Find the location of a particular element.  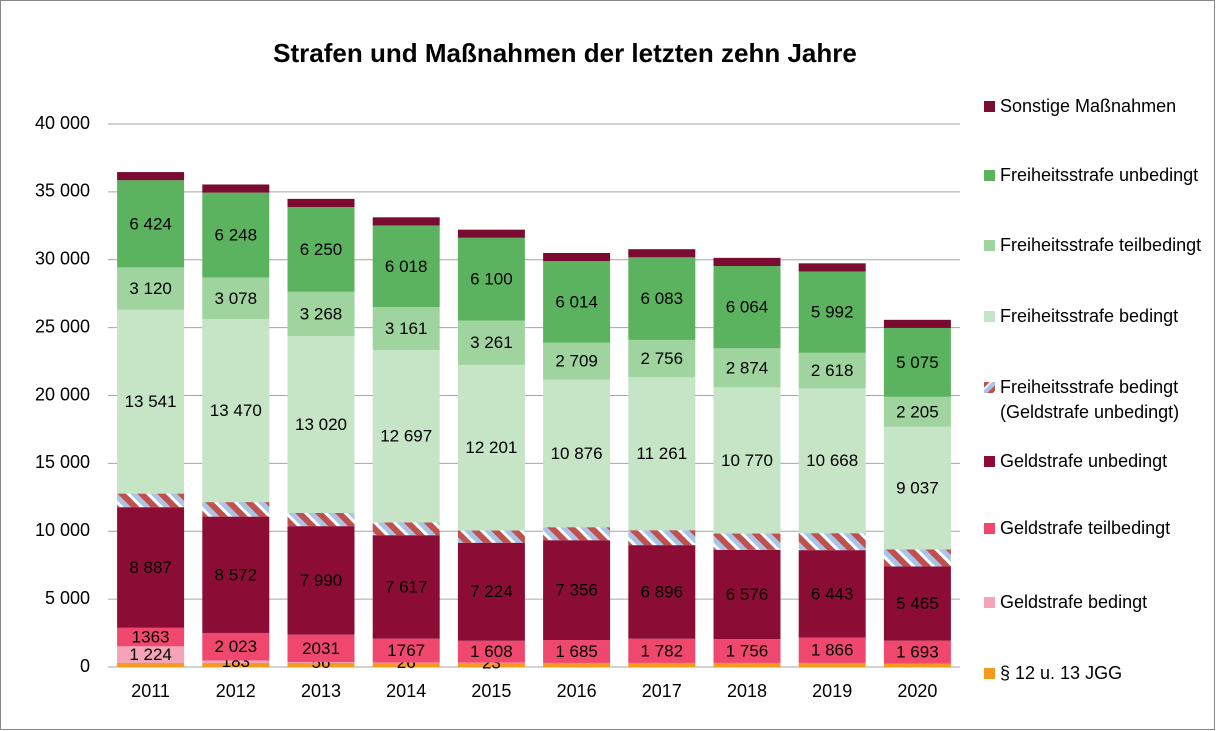

data-label: 1363 is located at coordinates (151, 637).